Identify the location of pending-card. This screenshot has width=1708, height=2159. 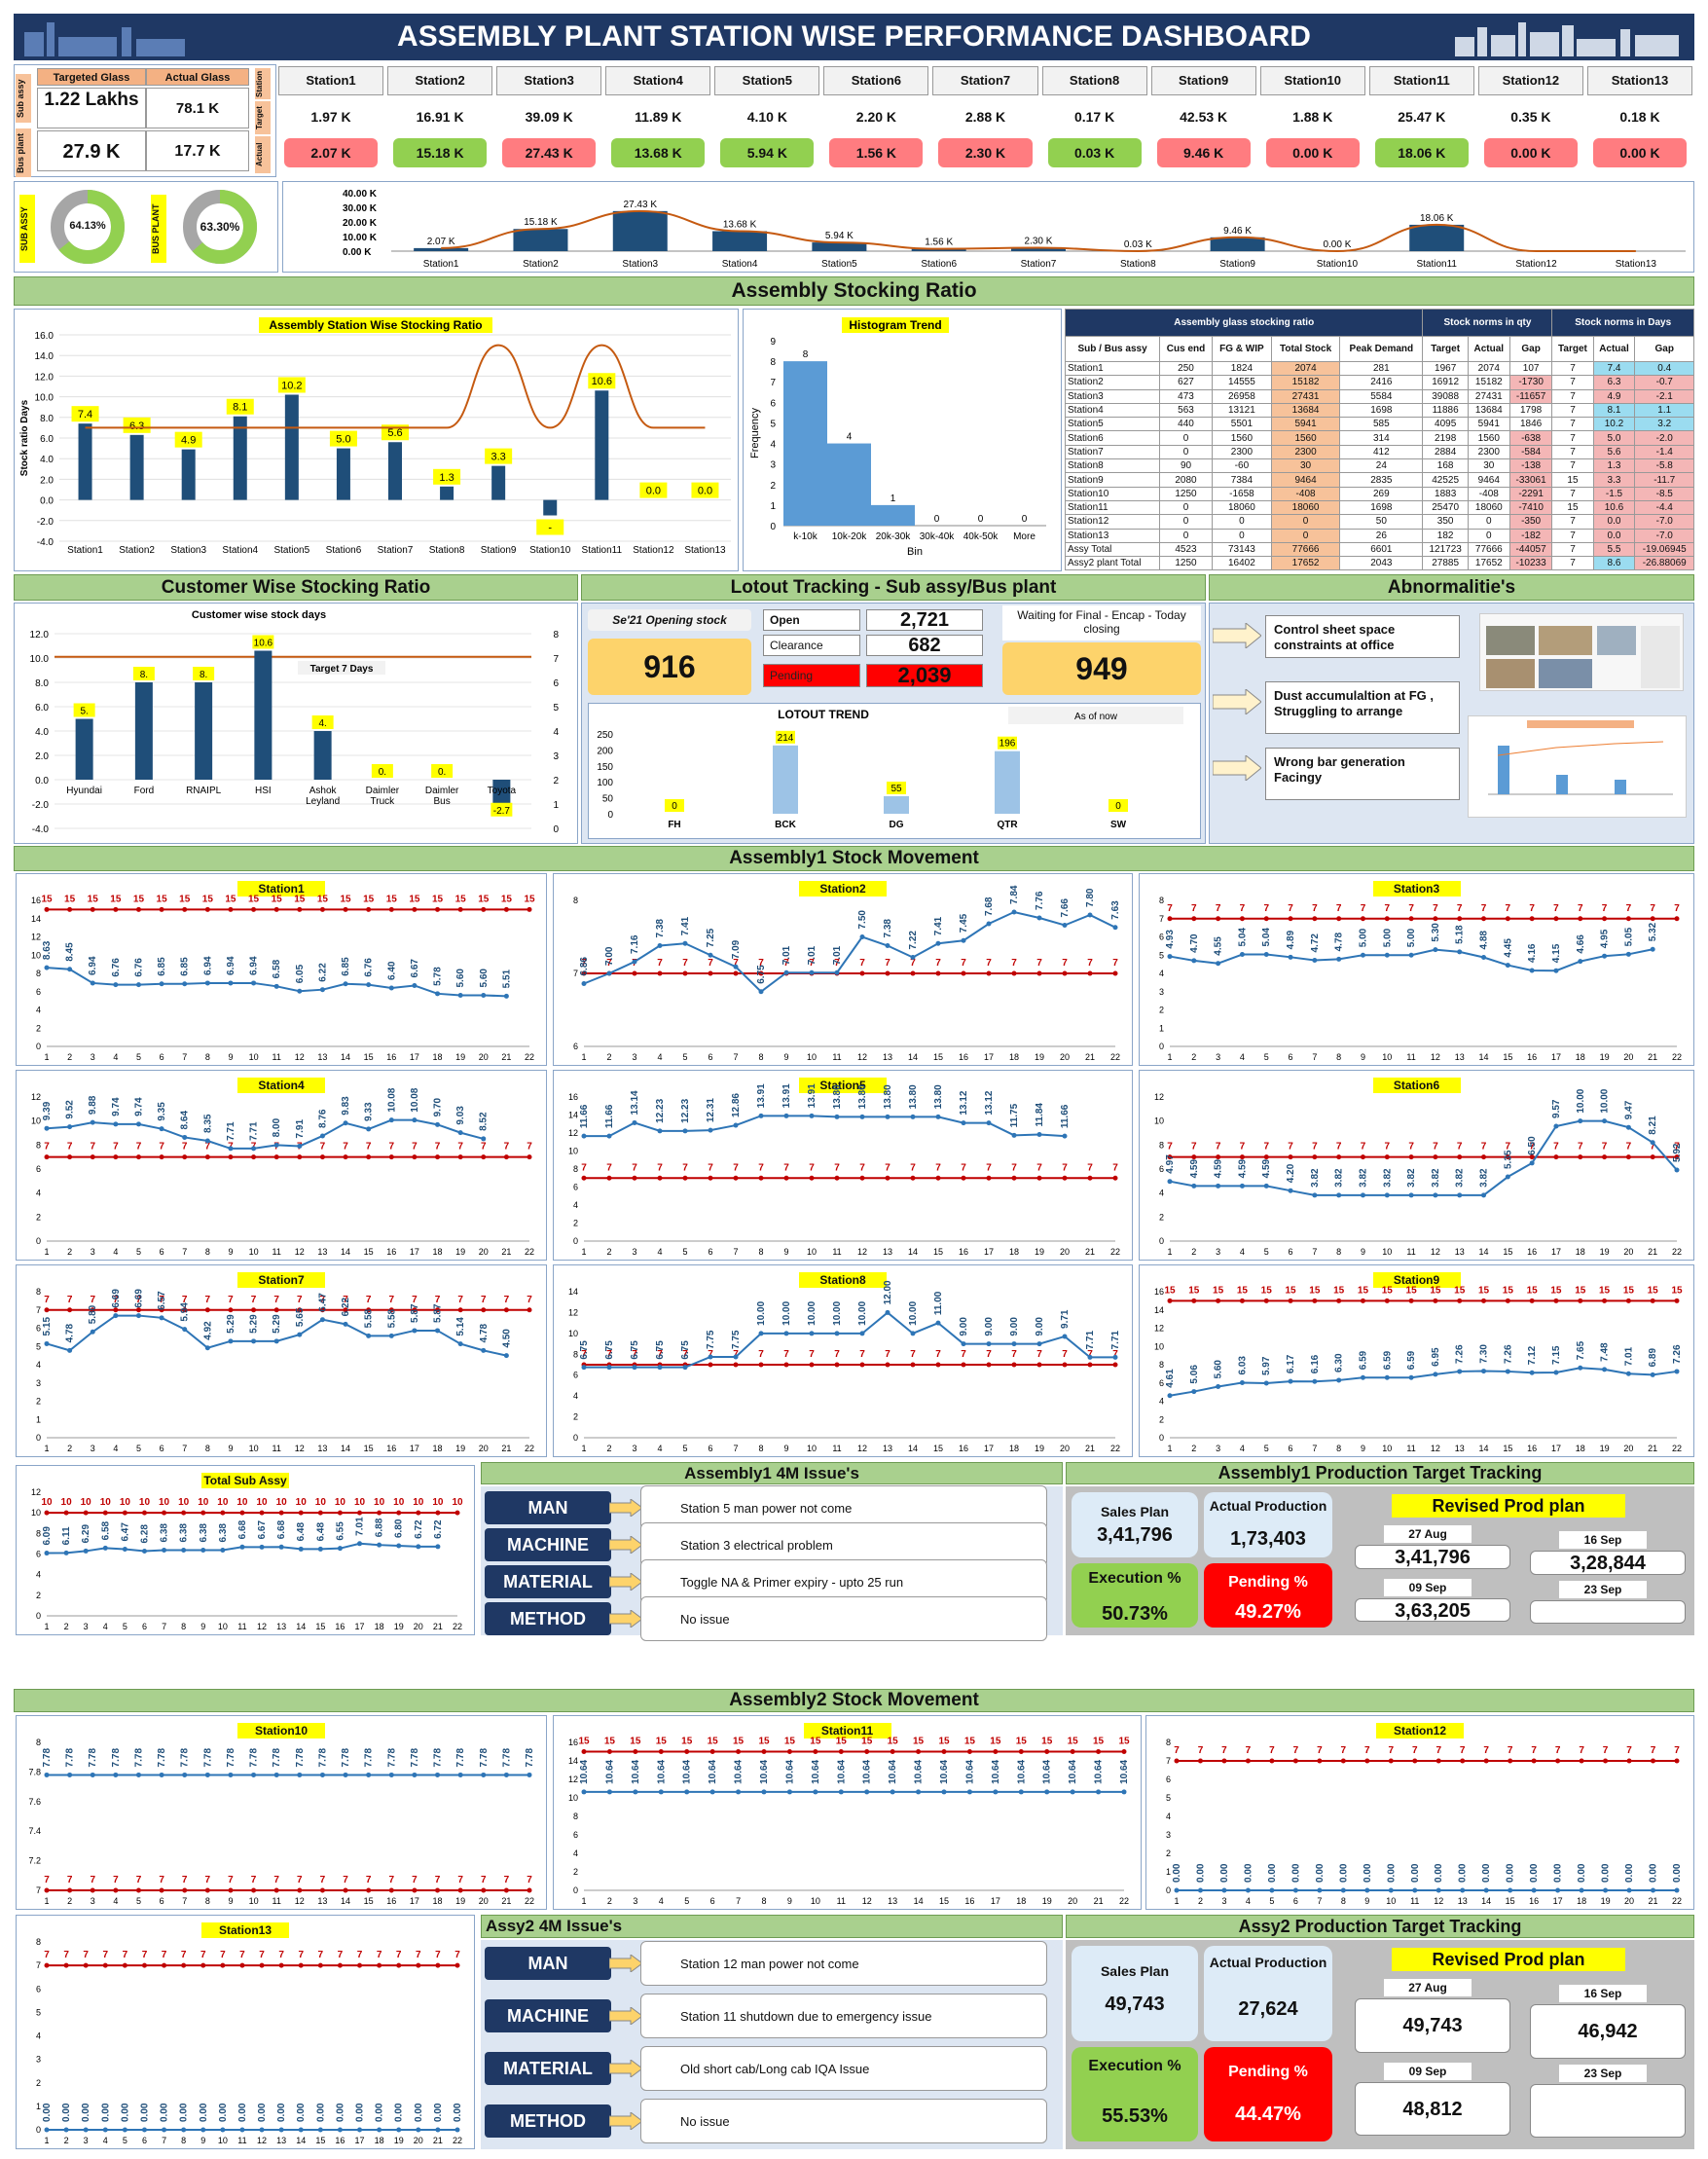
(1268, 1595).